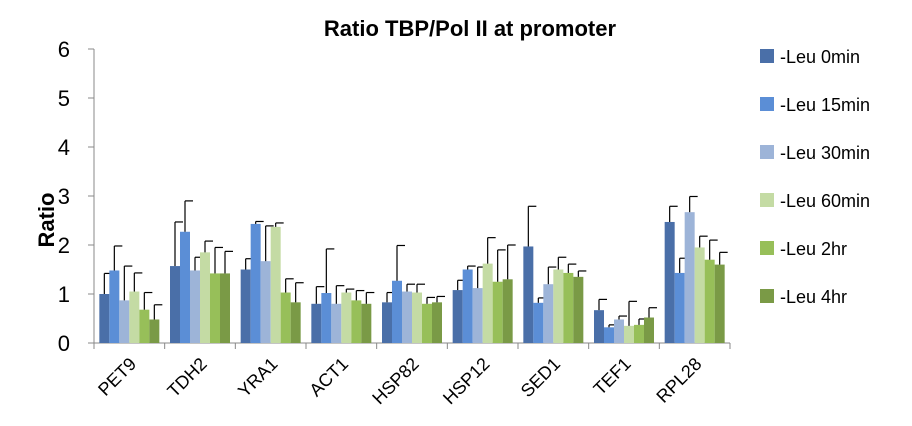  What do you see at coordinates (470, 28) in the screenshot?
I see `chart-title: Ratio TBP/Pol II at promoter` at bounding box center [470, 28].